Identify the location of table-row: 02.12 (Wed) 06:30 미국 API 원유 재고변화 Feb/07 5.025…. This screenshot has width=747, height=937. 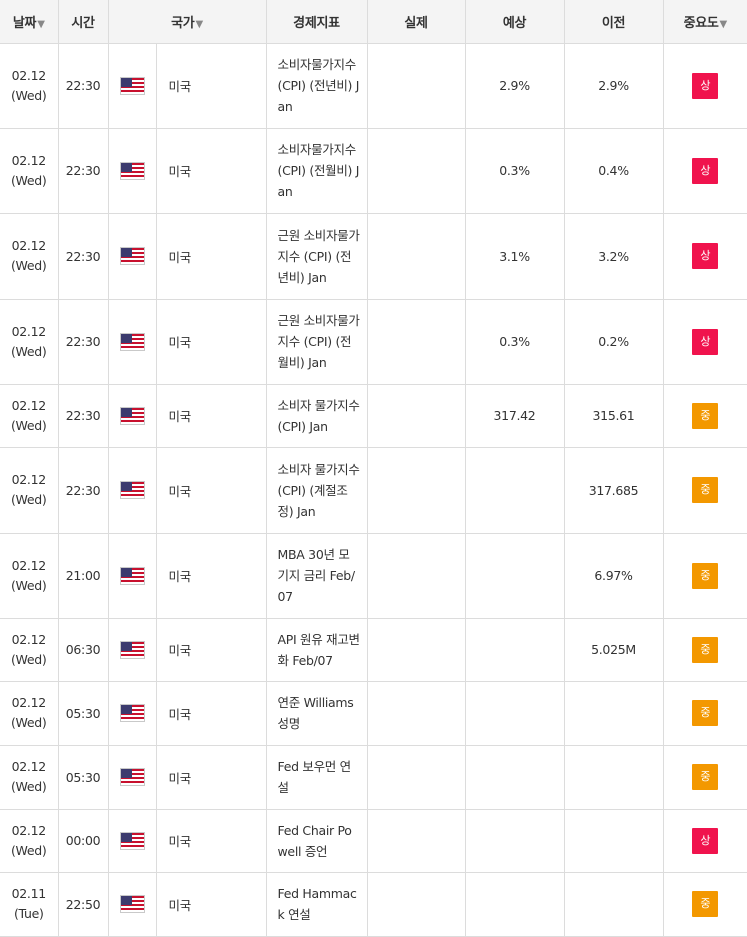
(373, 649).